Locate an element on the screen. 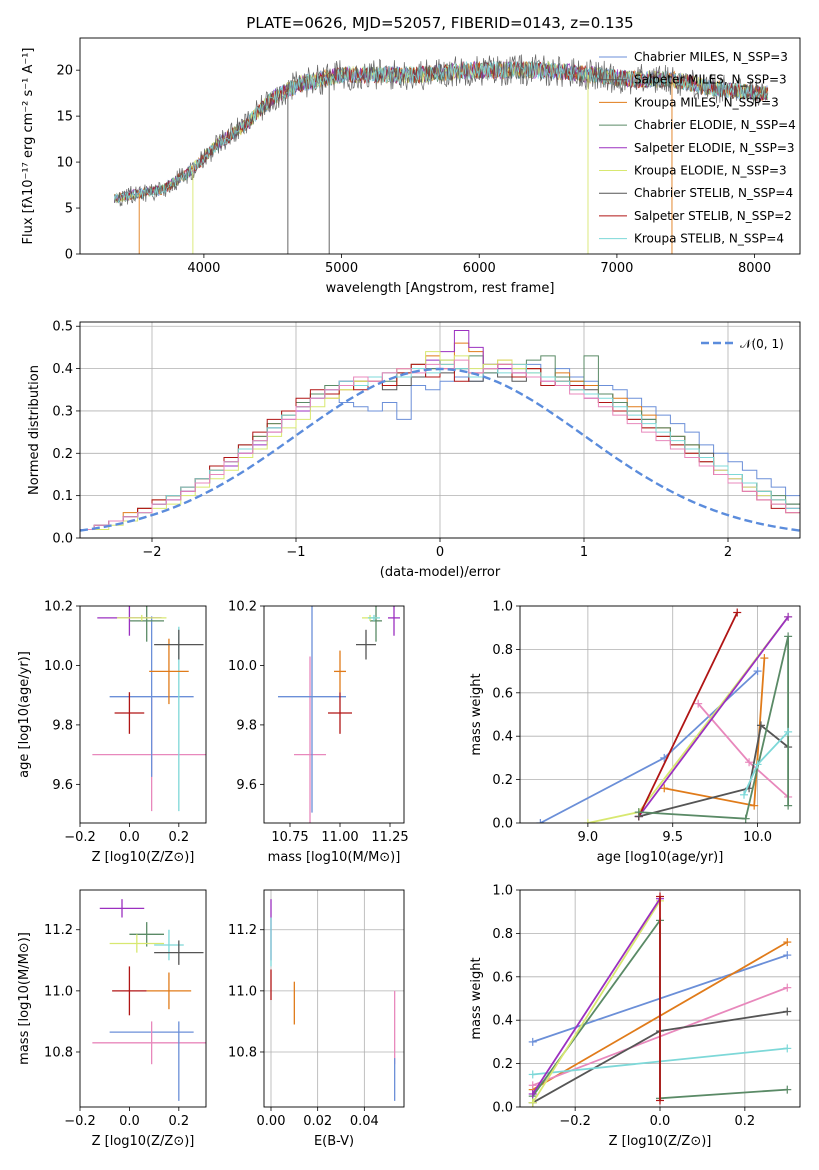  legend-label: Salpeter STELIB, N_SSP=2 is located at coordinates (713, 216).